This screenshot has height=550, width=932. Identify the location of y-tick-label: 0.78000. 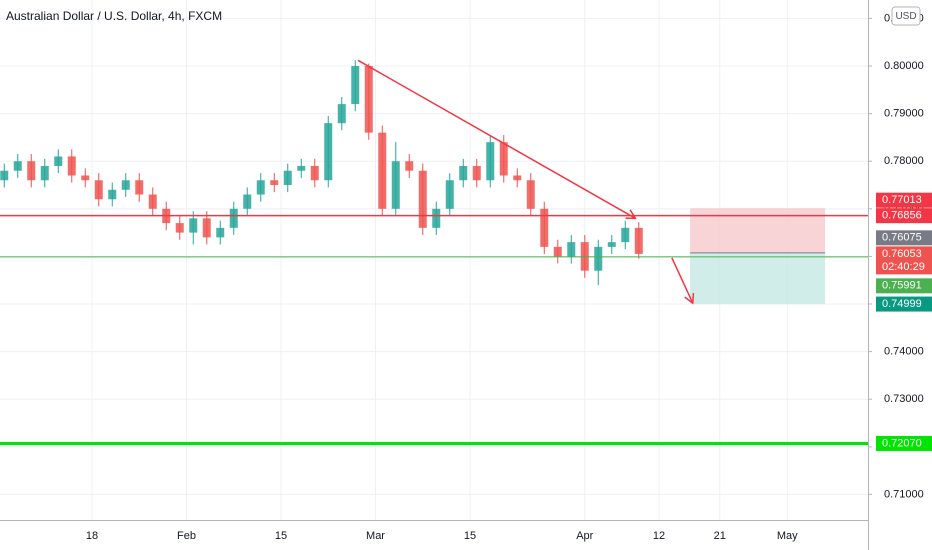
(904, 161).